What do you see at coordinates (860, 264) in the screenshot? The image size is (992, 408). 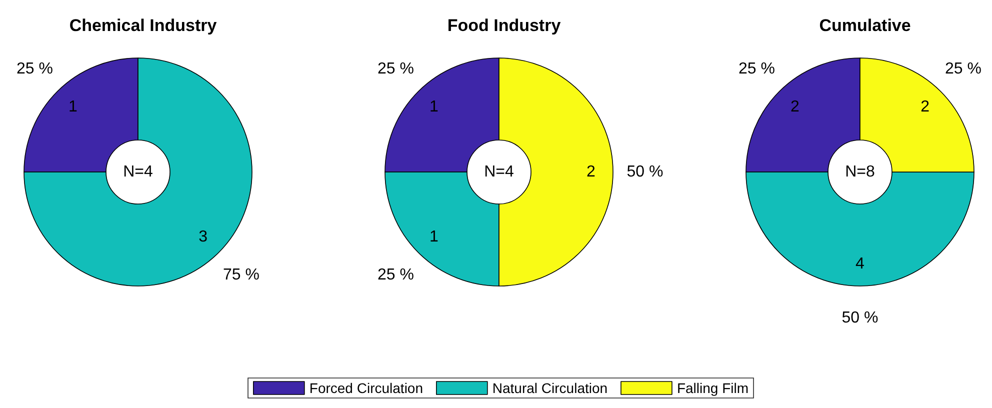 I see `data-label: 4` at bounding box center [860, 264].